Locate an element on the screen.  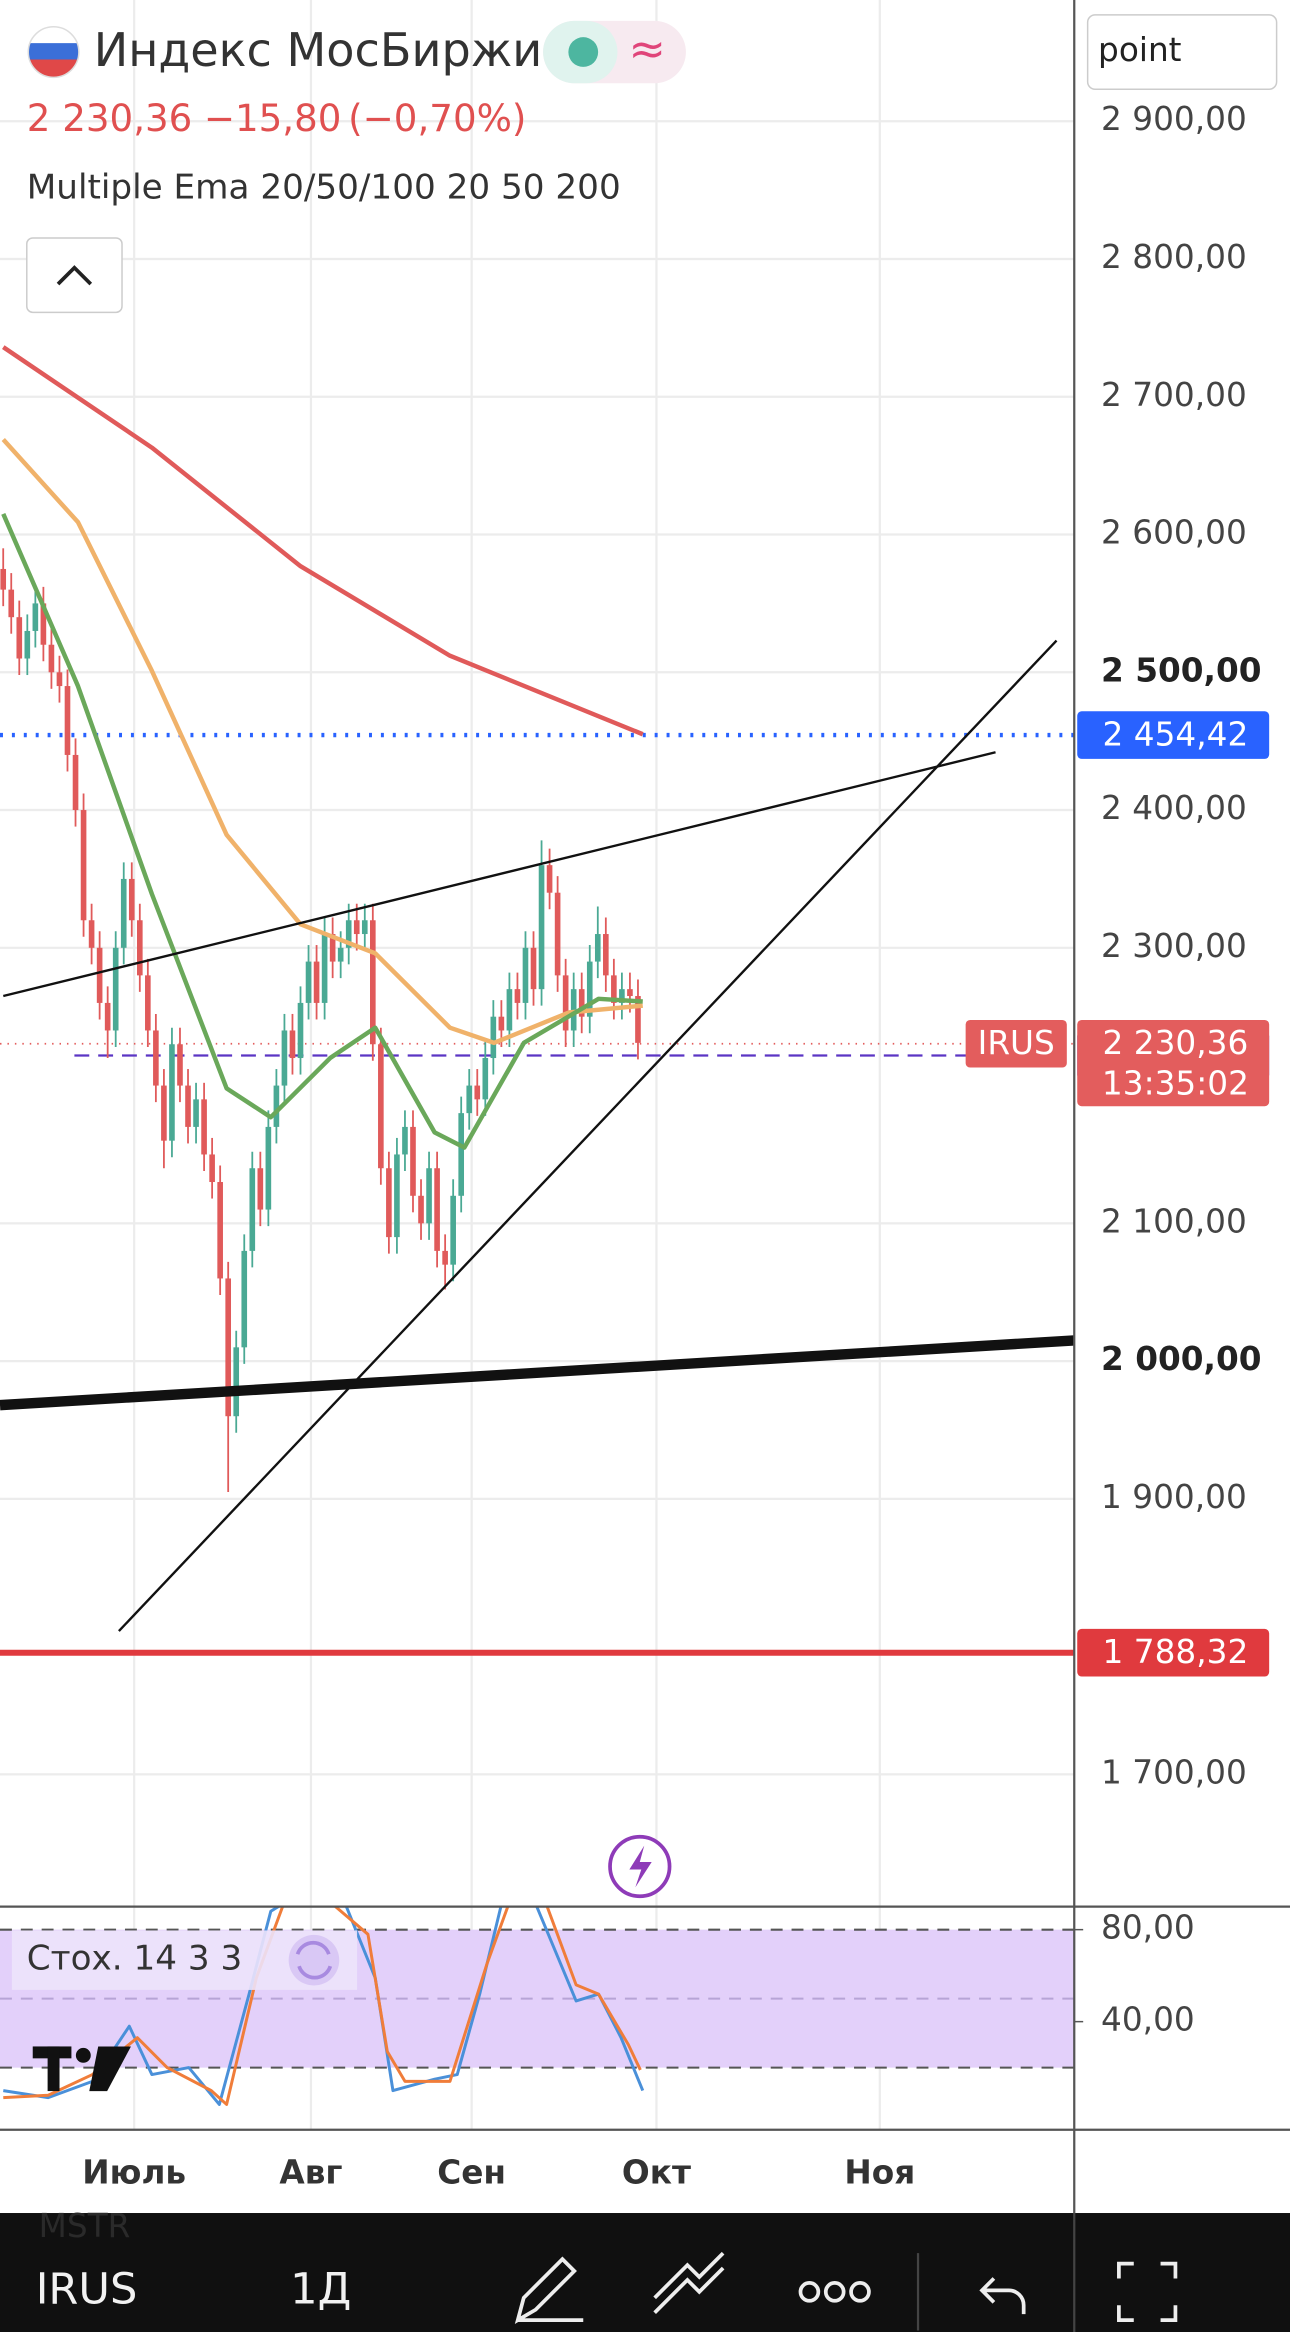
lightning-icon is located at coordinates (640, 1866).